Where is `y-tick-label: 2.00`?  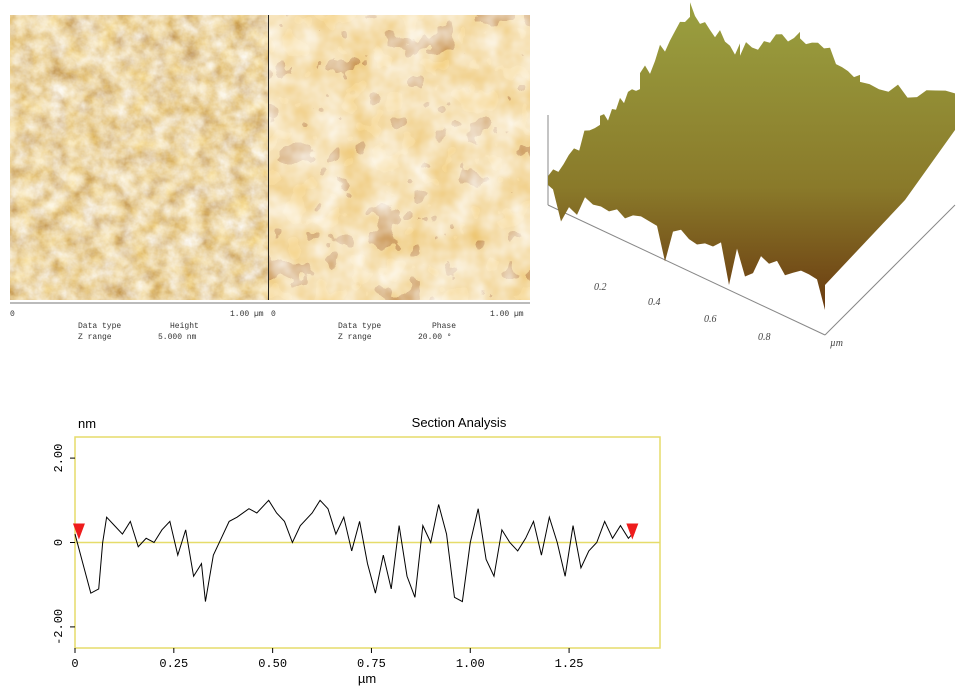
y-tick-label: 2.00 is located at coordinates (59, 458).